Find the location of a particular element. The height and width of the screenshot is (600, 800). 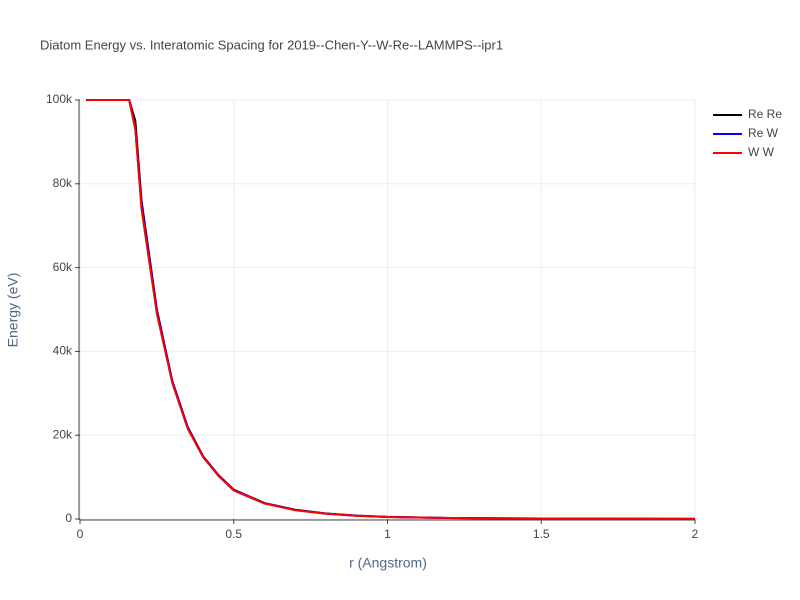

y-axis-title: Energy (eV) is located at coordinates (13, 310).